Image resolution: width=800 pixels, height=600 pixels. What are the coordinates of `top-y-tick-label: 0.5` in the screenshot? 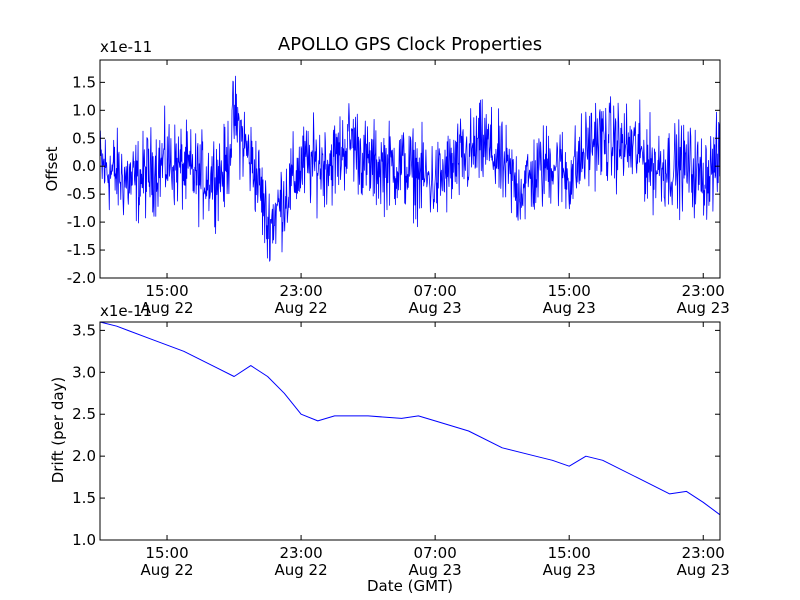 It's located at (84, 138).